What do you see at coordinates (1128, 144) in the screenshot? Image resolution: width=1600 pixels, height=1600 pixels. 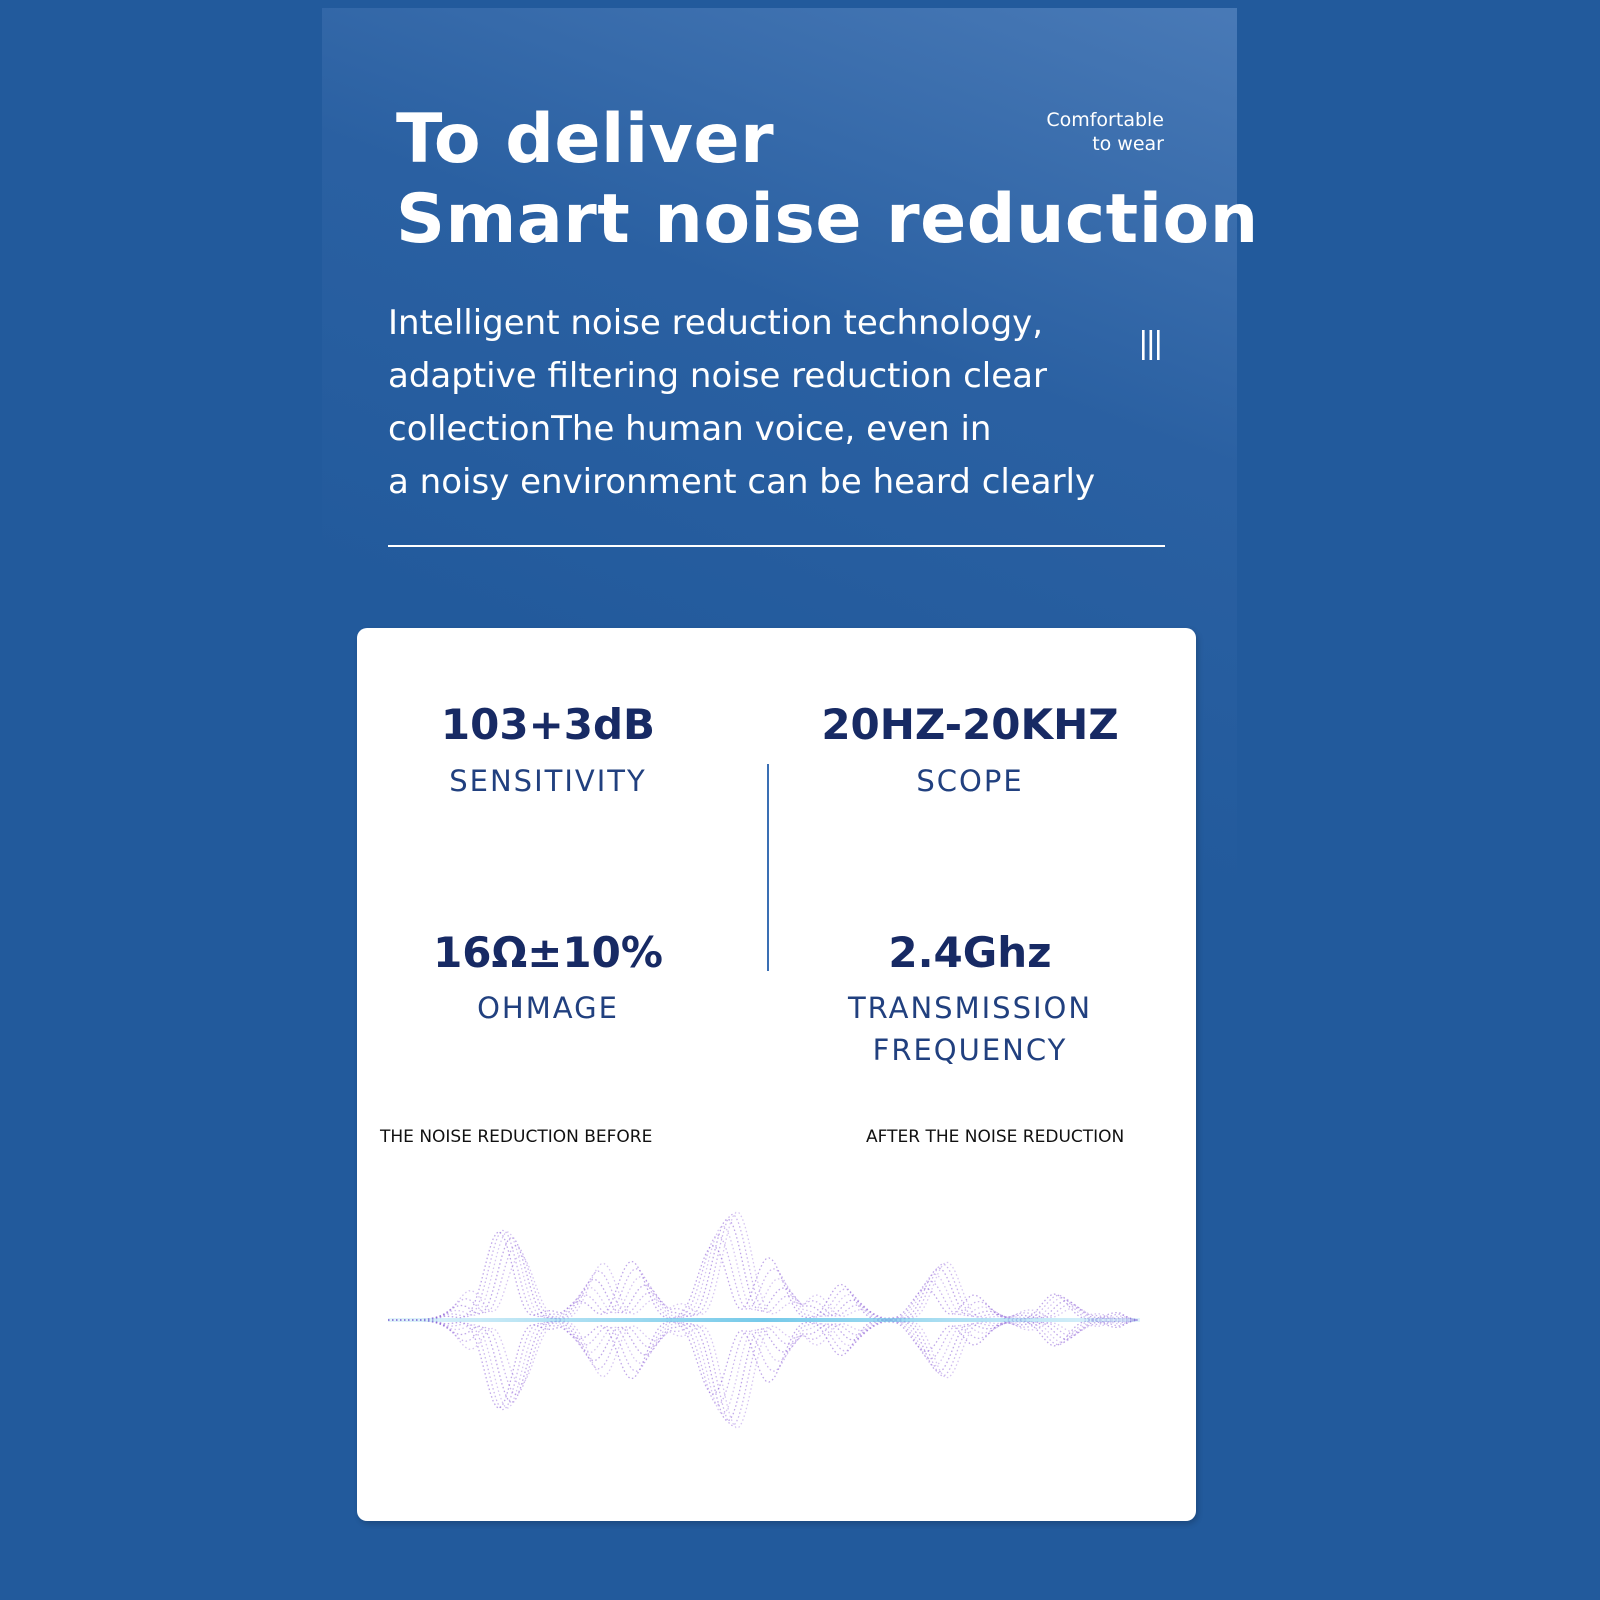 I see `tagline-line-2: to wear` at bounding box center [1128, 144].